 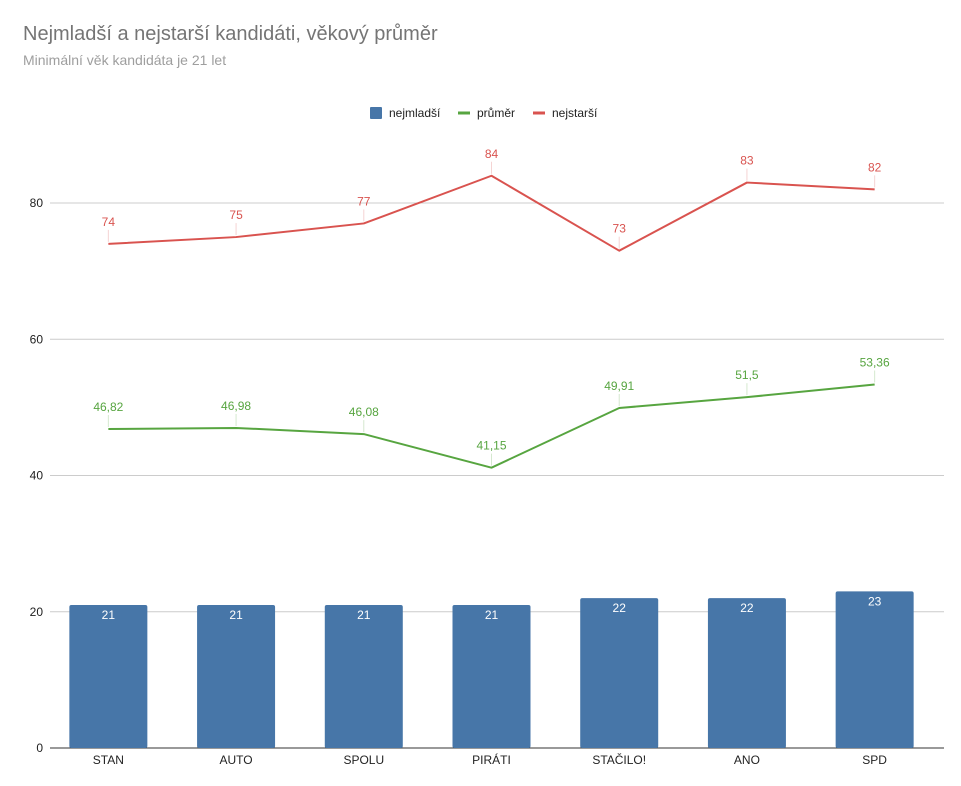 I want to click on line-value-label: 75, so click(x=236, y=215).